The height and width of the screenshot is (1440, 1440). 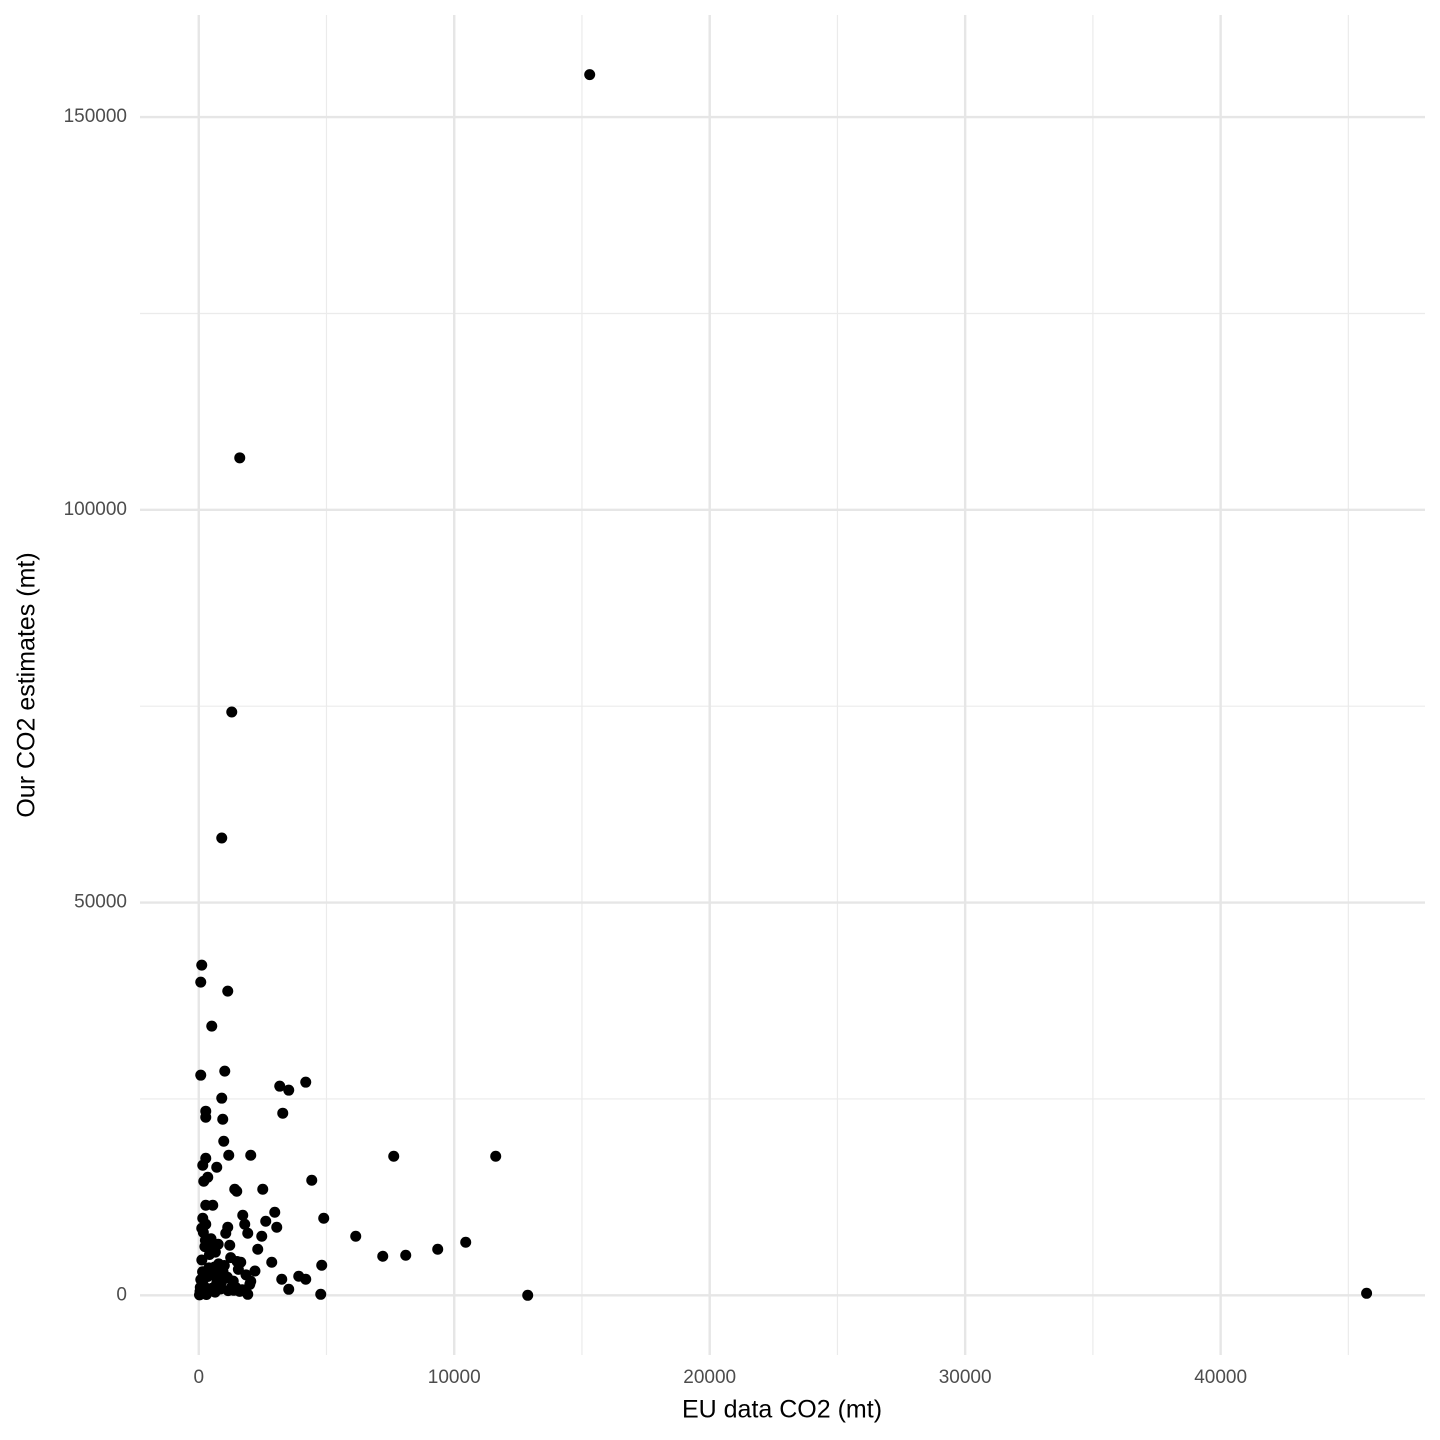 I want to click on y-tick-label: 100000, so click(x=95, y=509).